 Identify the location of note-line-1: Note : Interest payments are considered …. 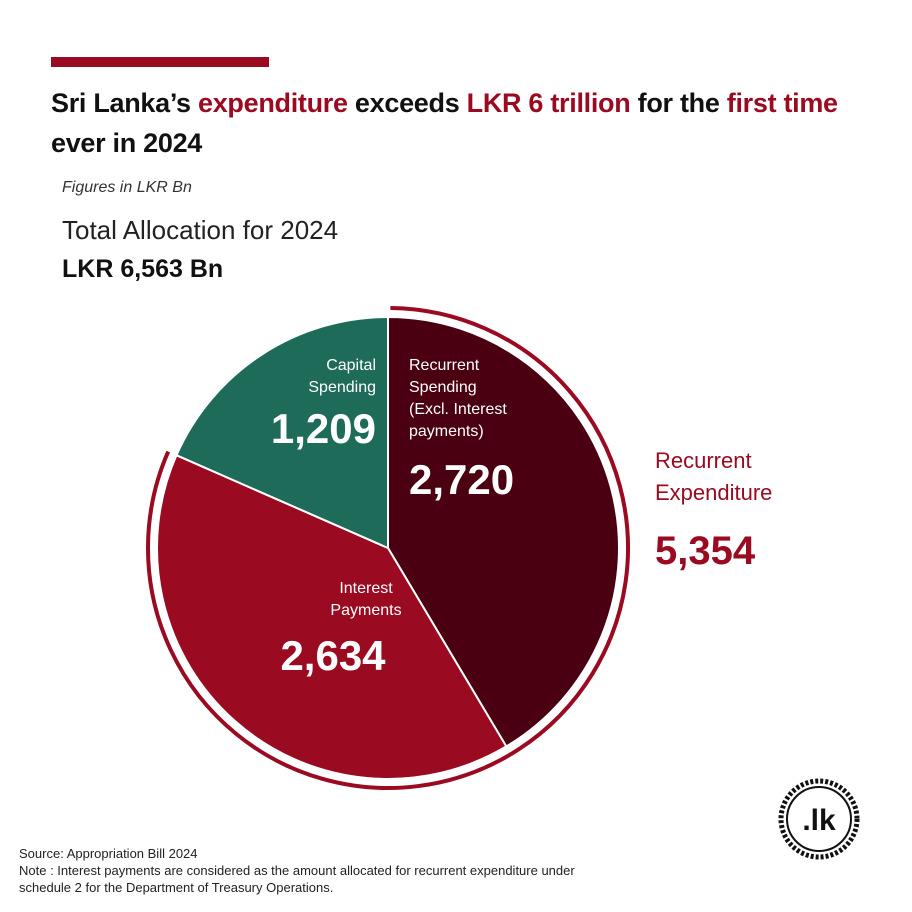
(297, 870).